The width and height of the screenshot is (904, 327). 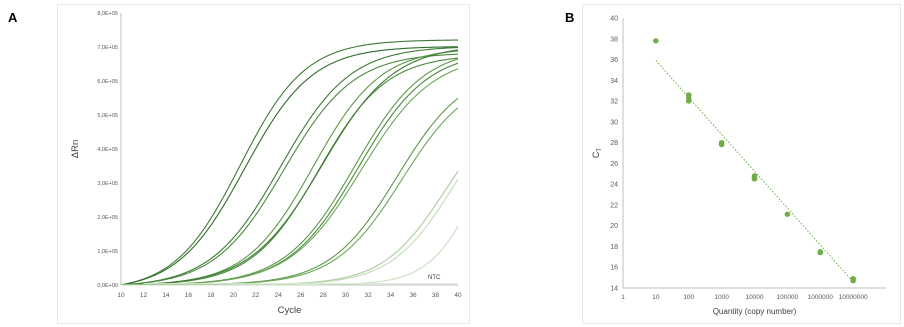 What do you see at coordinates (614, 143) in the screenshot?
I see `y-tick-label: 28` at bounding box center [614, 143].